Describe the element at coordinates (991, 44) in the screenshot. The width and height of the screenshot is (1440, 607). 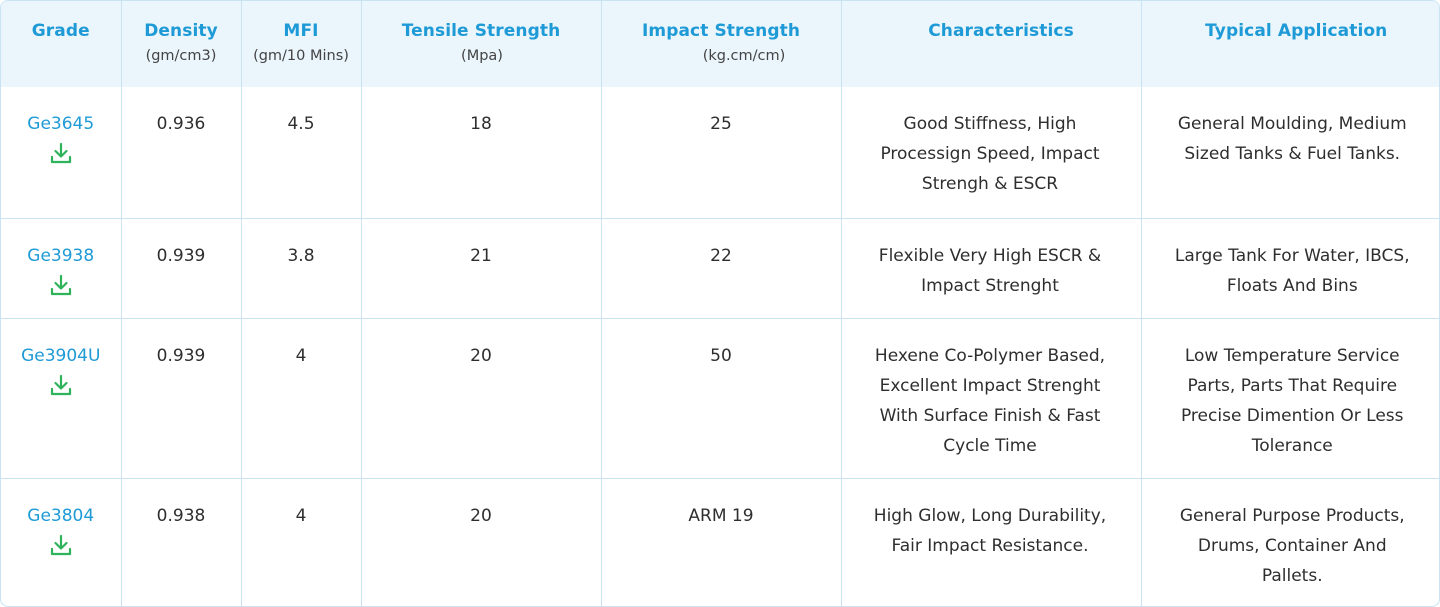
I see `header-characteristics: Characteristics` at that location.